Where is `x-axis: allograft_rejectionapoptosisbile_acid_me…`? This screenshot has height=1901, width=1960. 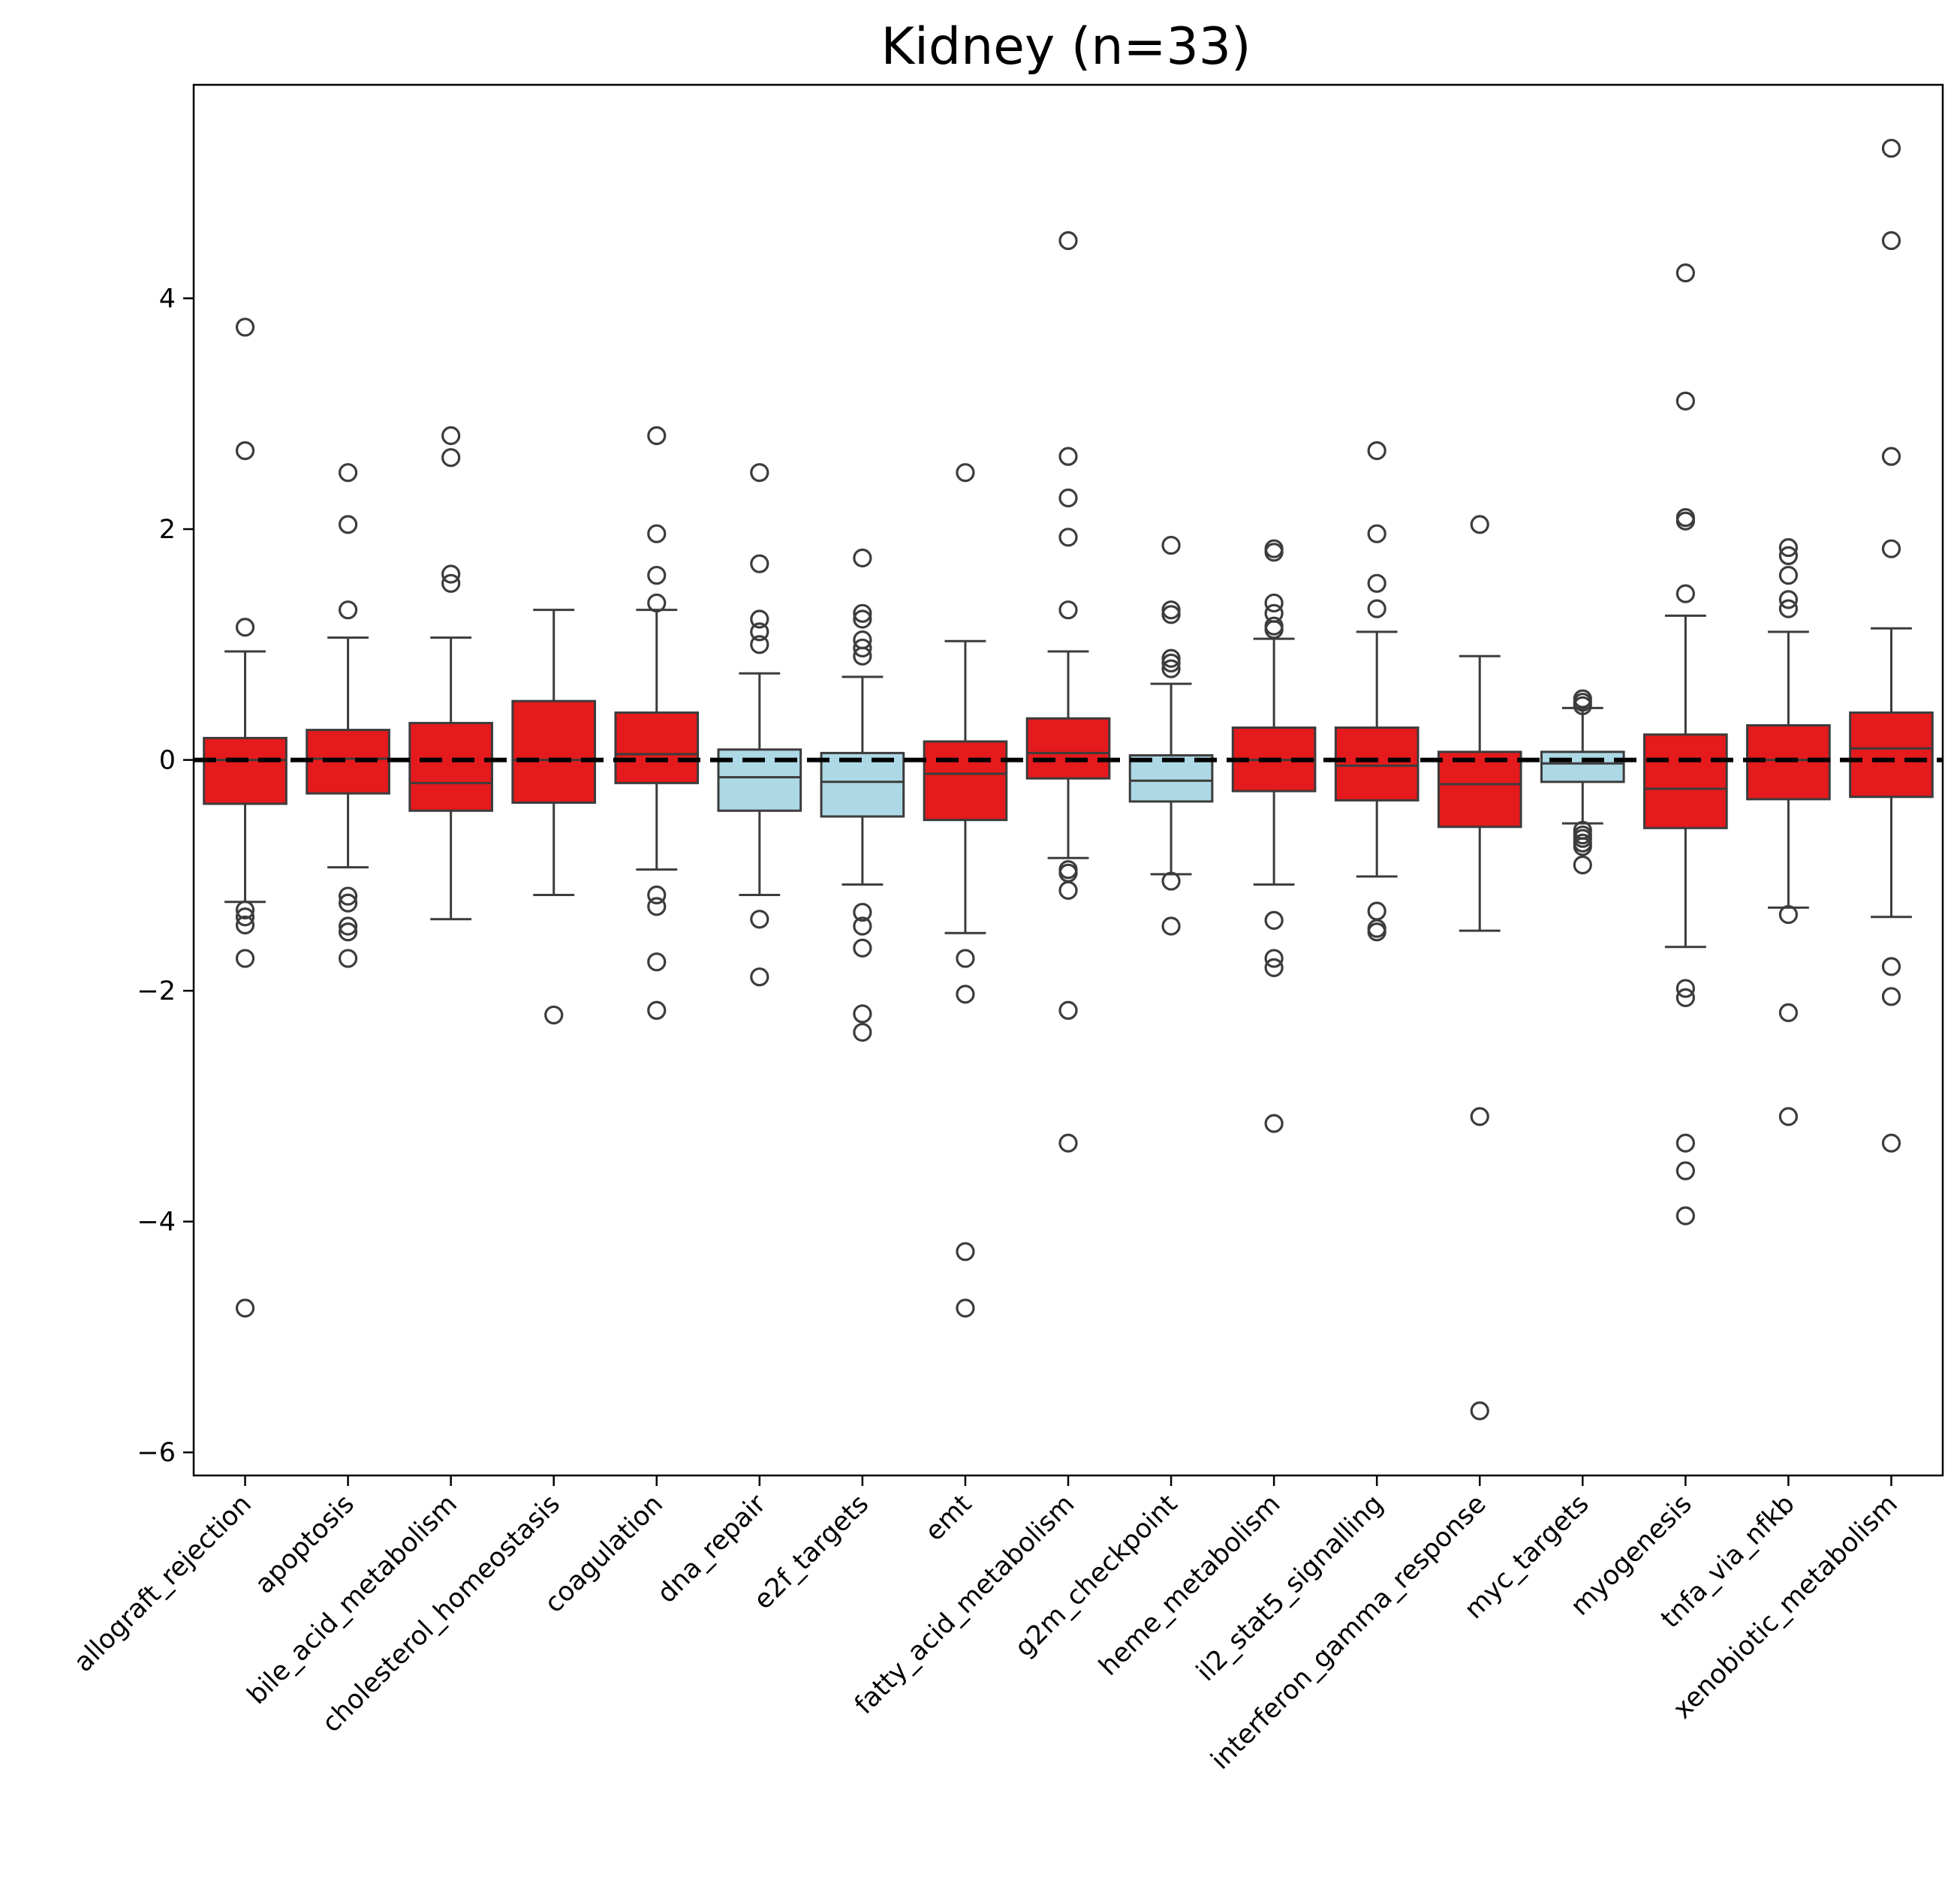 x-axis: allograft_rejectionapoptosisbile_acid_me… is located at coordinates (986, 1625).